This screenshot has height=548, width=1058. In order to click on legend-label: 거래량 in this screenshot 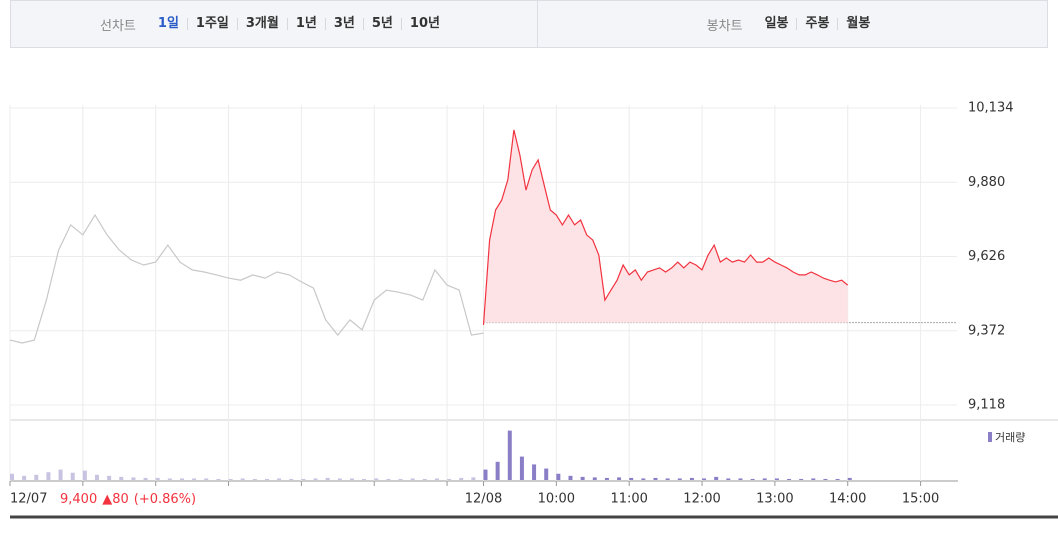, I will do `click(1010, 437)`.